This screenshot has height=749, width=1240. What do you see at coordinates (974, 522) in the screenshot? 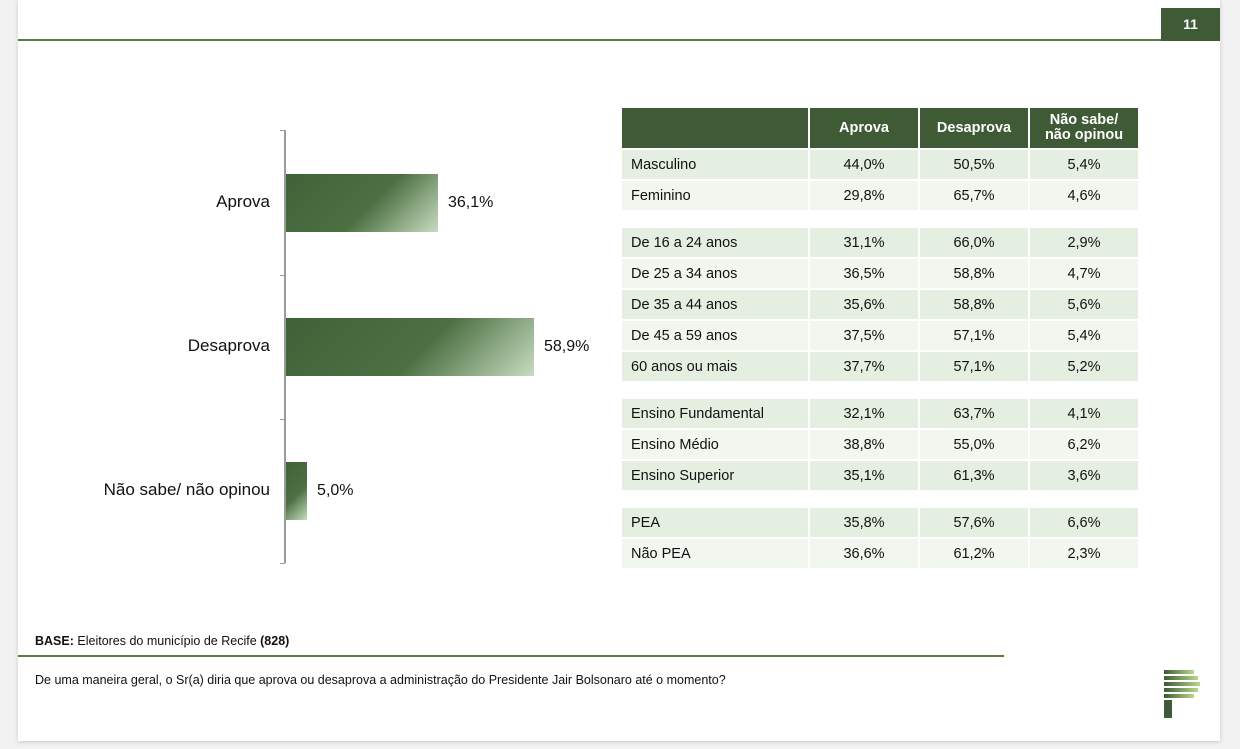
I see `table-cell: 57,6%` at bounding box center [974, 522].